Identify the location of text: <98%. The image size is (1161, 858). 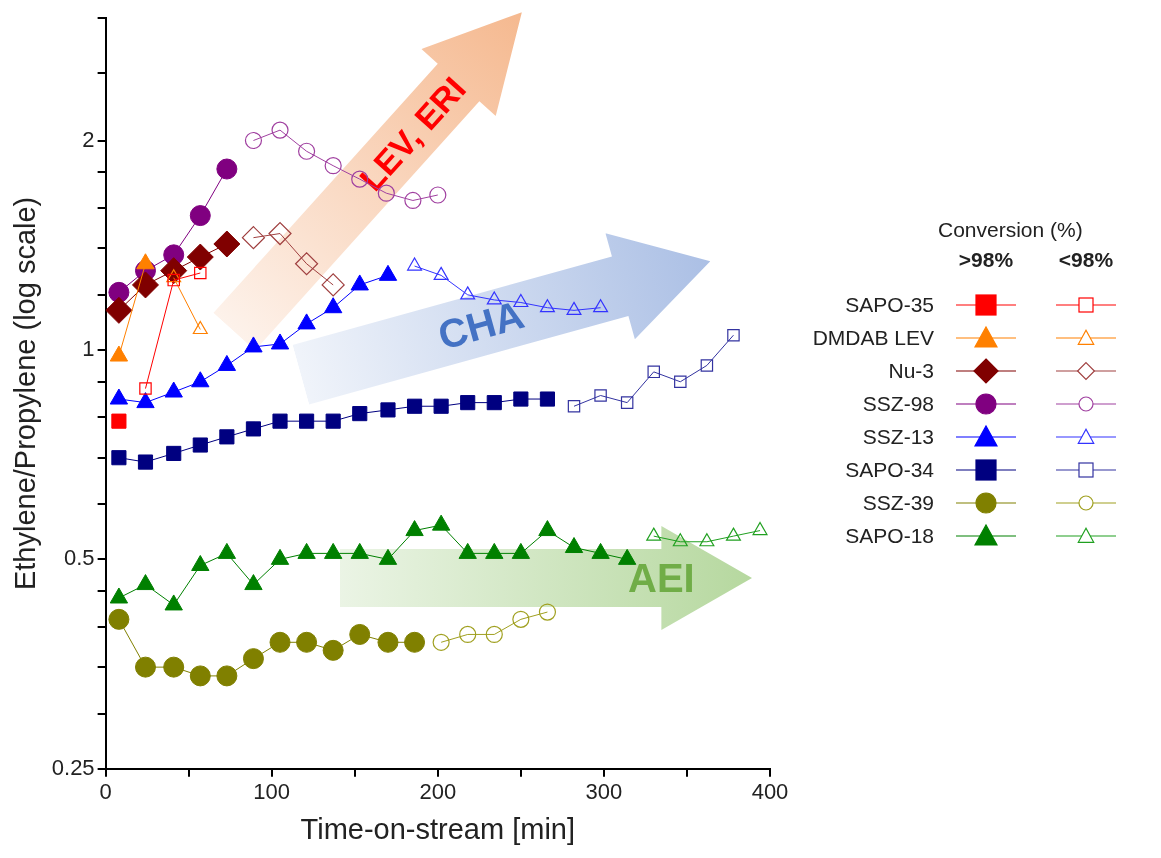
(1086, 260).